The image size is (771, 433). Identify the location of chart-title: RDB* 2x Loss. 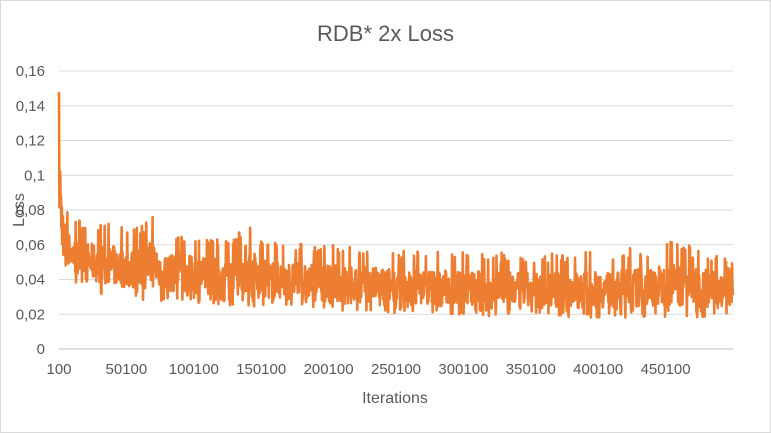
(385, 33).